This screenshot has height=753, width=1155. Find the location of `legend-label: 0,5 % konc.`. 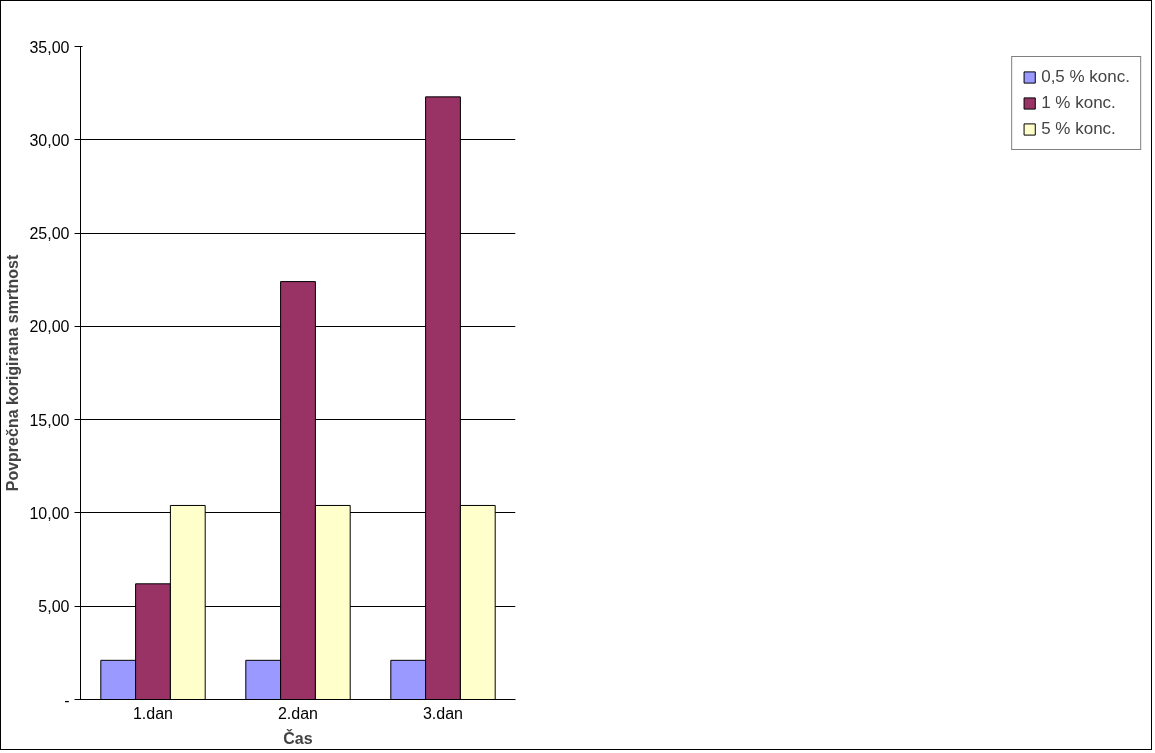

legend-label: 0,5 % konc. is located at coordinates (1085, 77).